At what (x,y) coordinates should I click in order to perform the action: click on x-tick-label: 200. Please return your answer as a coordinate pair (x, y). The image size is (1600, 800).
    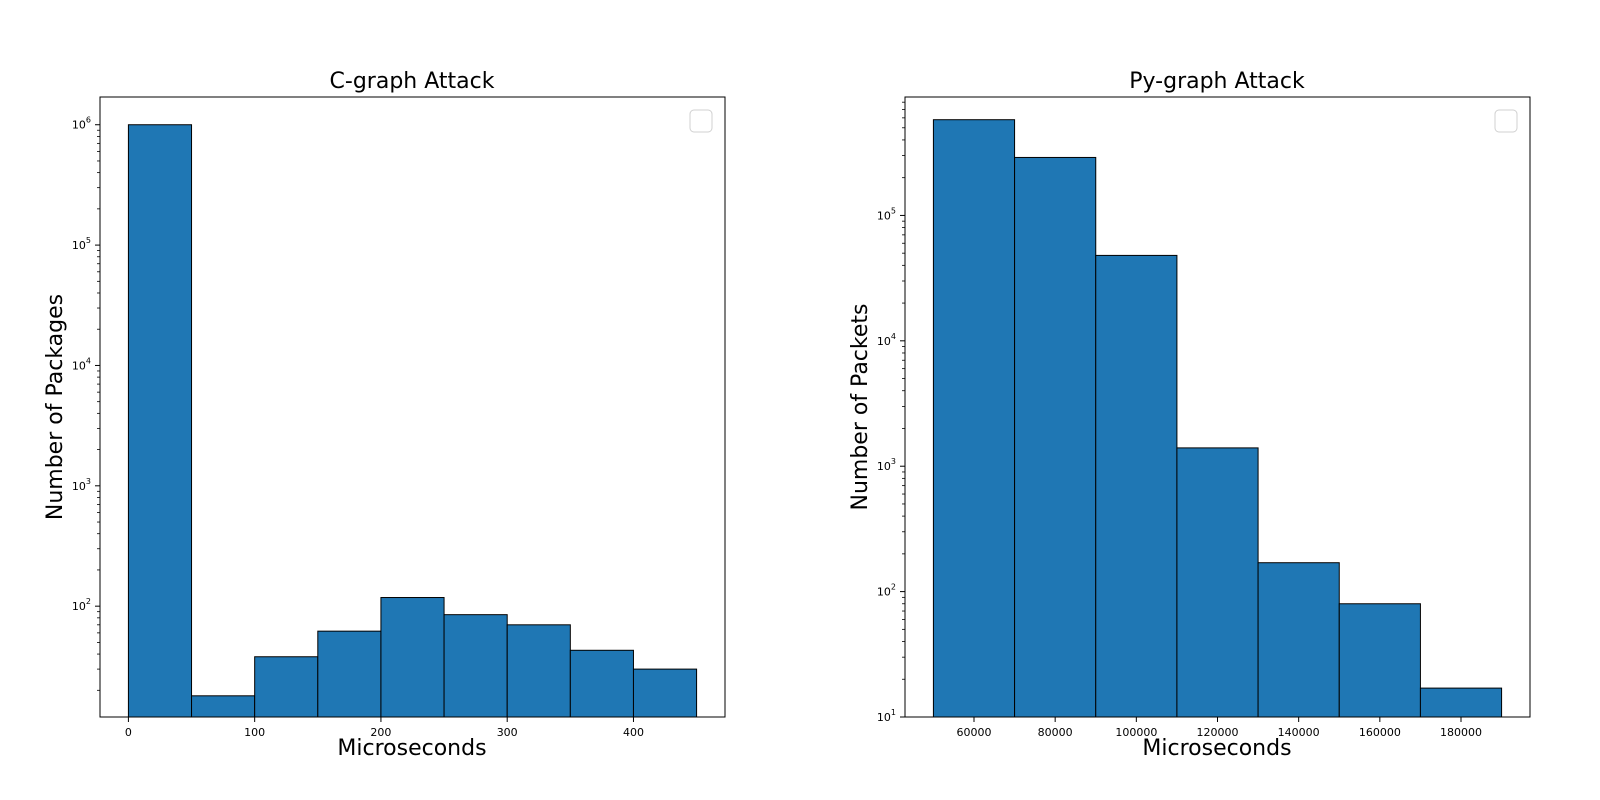
    Looking at the image, I should click on (380, 732).